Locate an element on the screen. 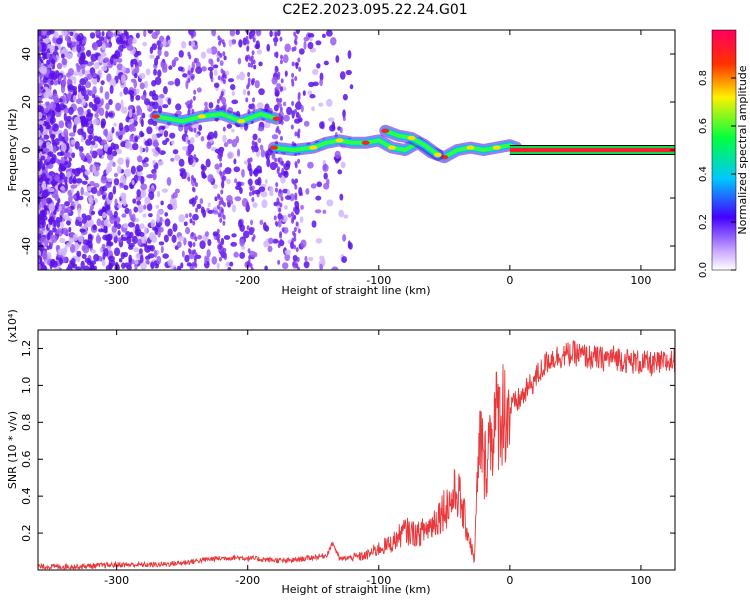  y-tick-label: 1.2 is located at coordinates (26, 349).